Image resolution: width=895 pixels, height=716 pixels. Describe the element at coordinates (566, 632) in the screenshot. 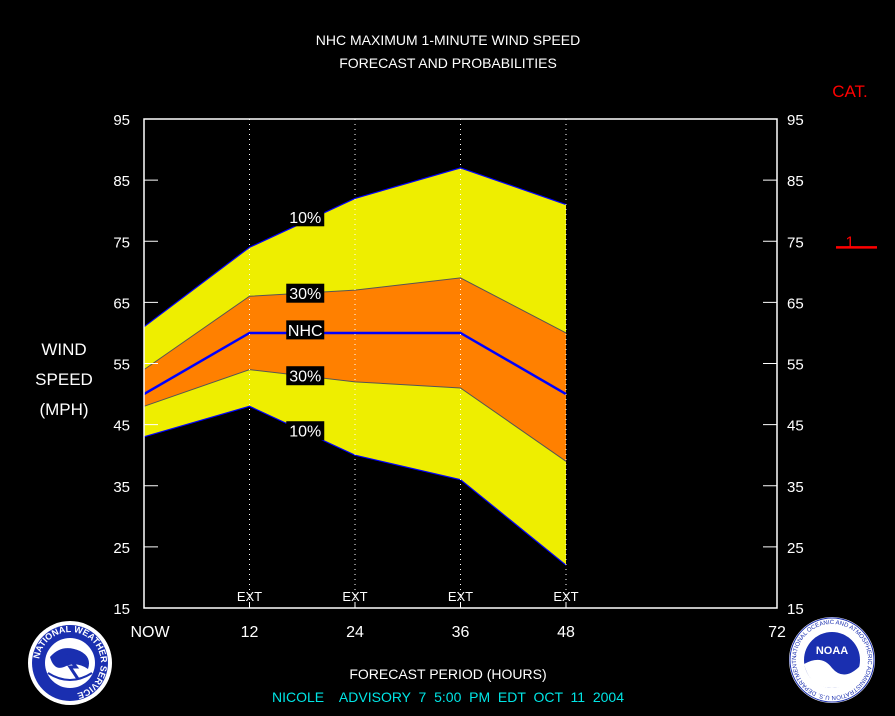

I see `x-tick-label-48: 48` at that location.